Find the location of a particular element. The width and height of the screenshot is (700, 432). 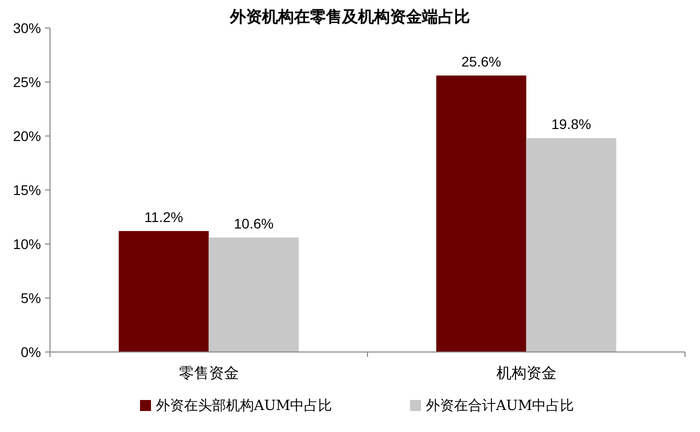

y-tick-label: 5% is located at coordinates (30, 298).